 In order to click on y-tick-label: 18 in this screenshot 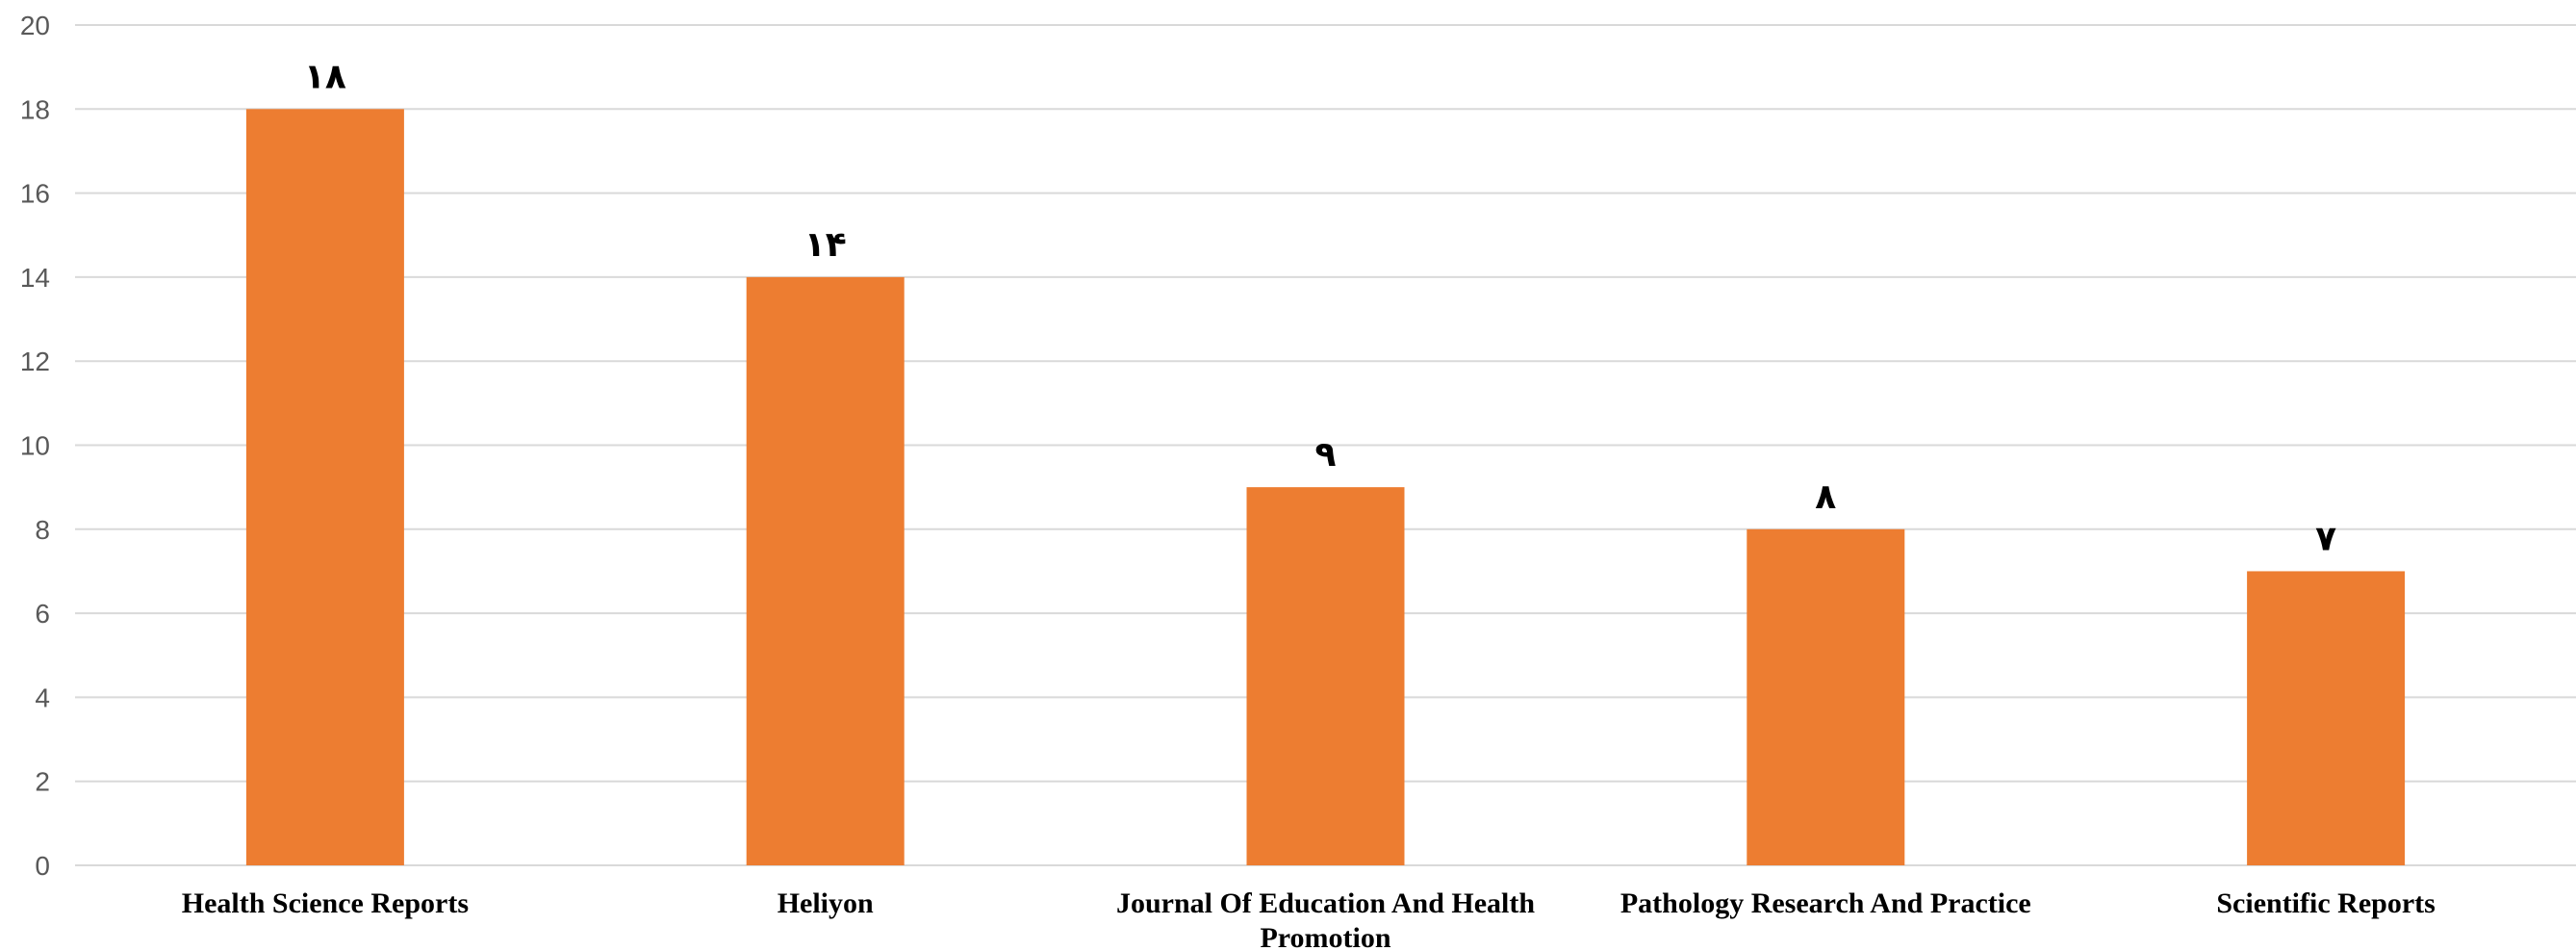, I will do `click(35, 109)`.